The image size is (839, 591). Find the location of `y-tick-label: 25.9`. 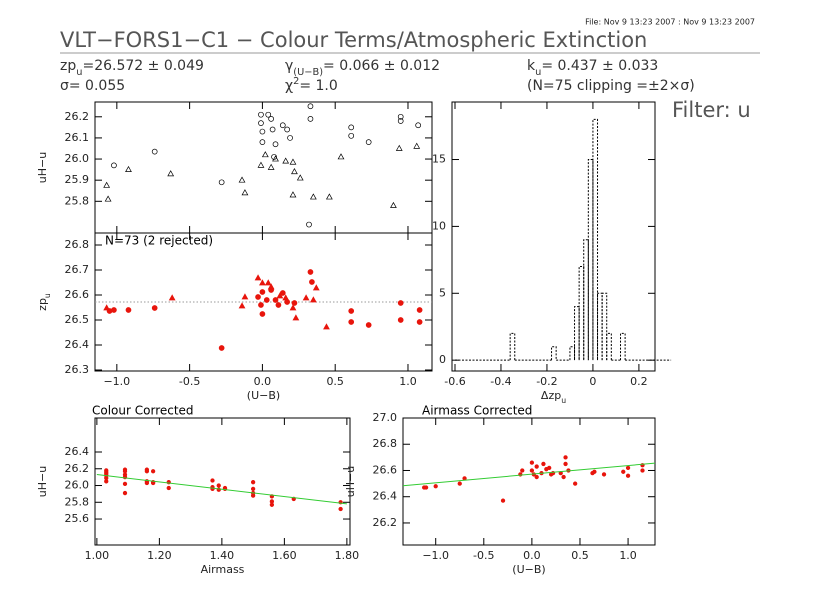

y-tick-label: 25.9 is located at coordinates (77, 179).